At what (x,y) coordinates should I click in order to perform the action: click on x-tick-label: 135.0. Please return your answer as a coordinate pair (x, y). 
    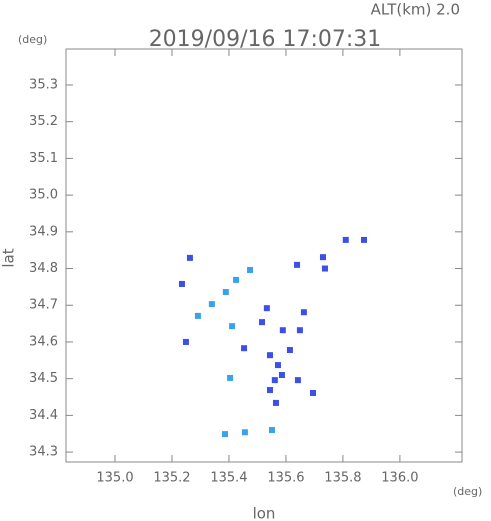
    Looking at the image, I should click on (114, 478).